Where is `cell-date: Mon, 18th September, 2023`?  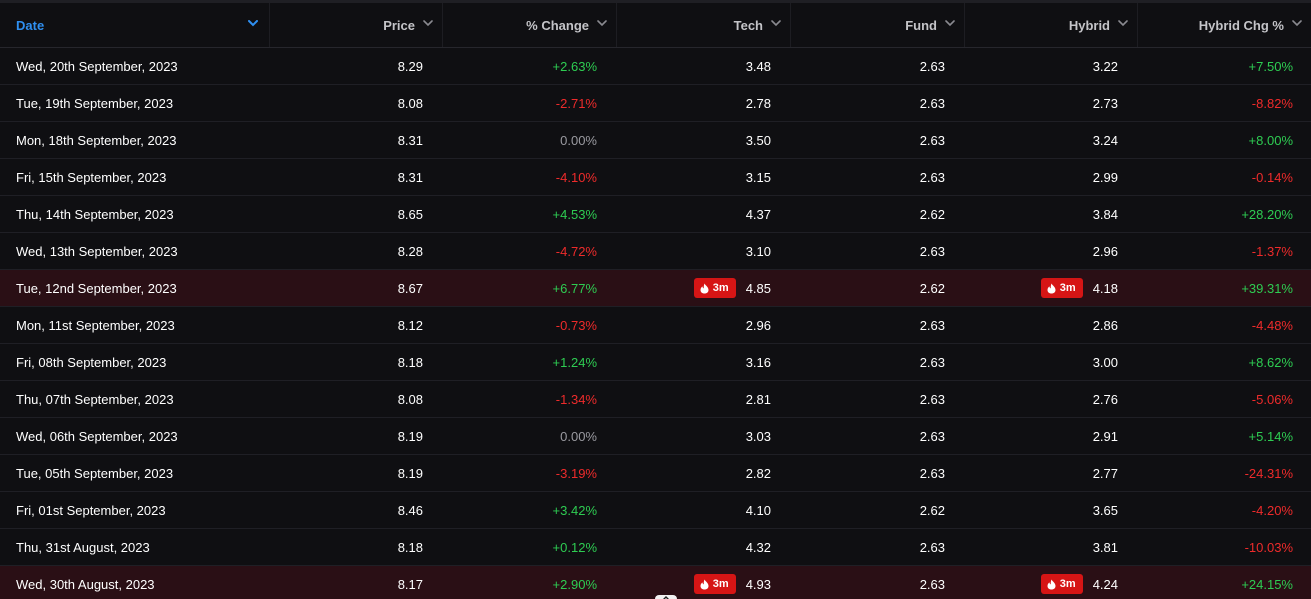
cell-date: Mon, 18th September, 2023 is located at coordinates (96, 140).